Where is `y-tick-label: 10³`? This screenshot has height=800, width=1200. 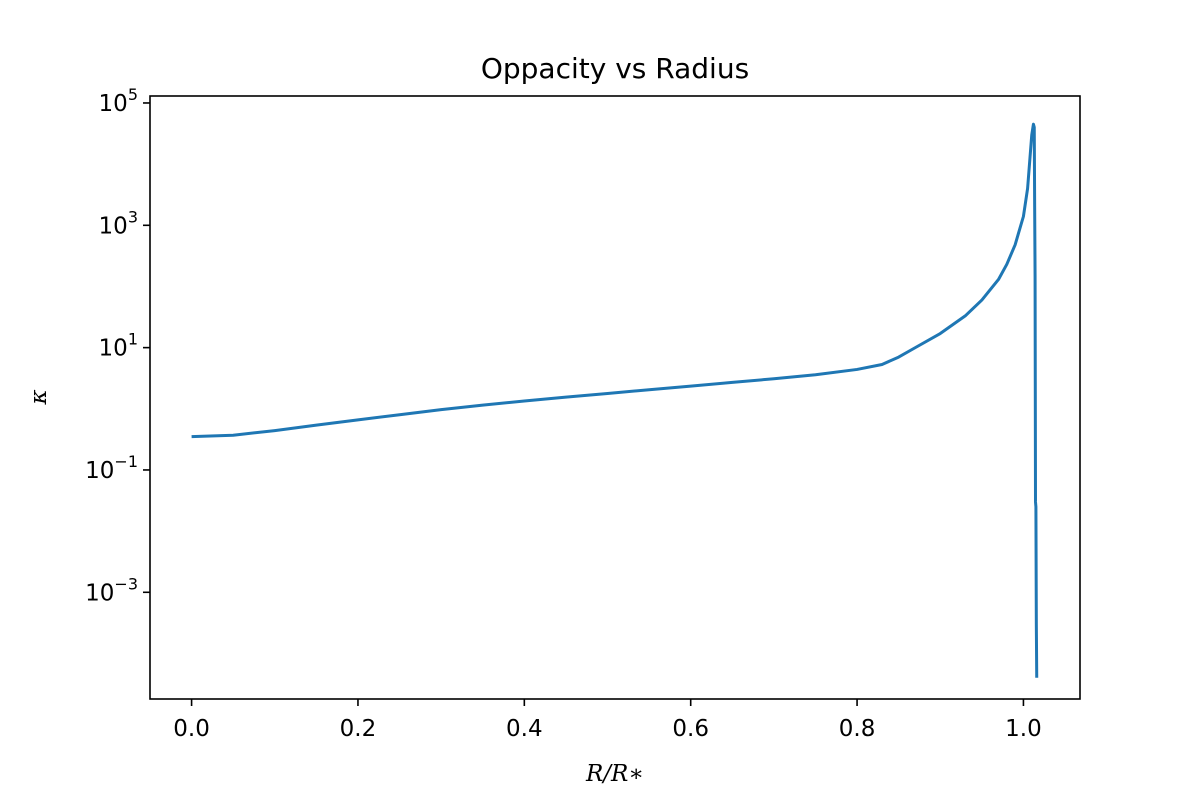 y-tick-label: 10³ is located at coordinates (118, 223).